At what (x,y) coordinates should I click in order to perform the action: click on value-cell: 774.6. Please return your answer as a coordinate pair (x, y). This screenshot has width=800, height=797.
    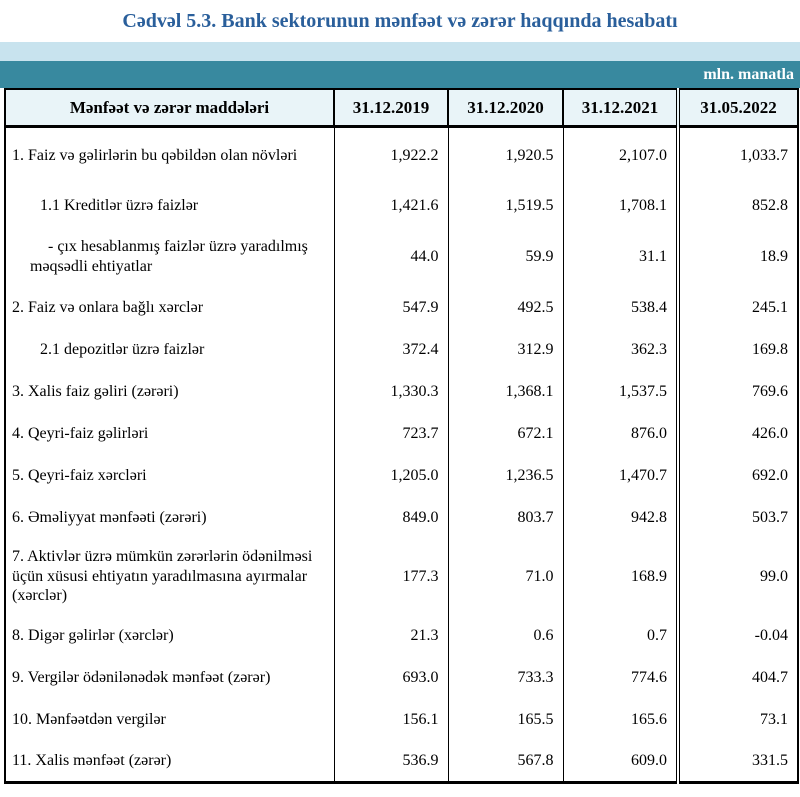
    Looking at the image, I should click on (620, 677).